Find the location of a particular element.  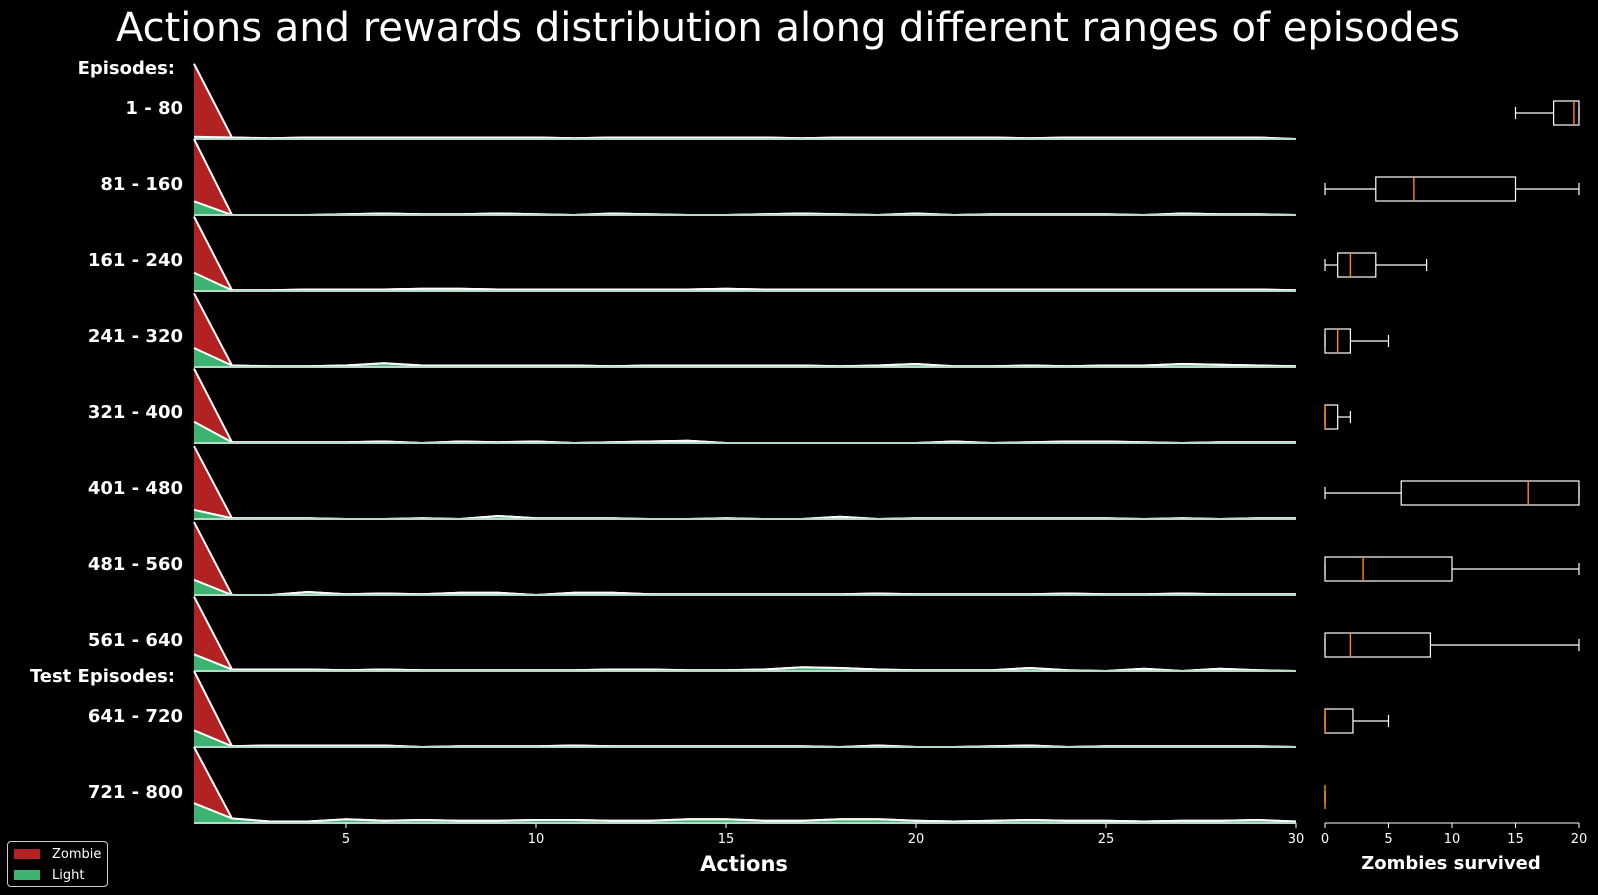

ridge-row-label: 321 - 400 is located at coordinates (135, 412).